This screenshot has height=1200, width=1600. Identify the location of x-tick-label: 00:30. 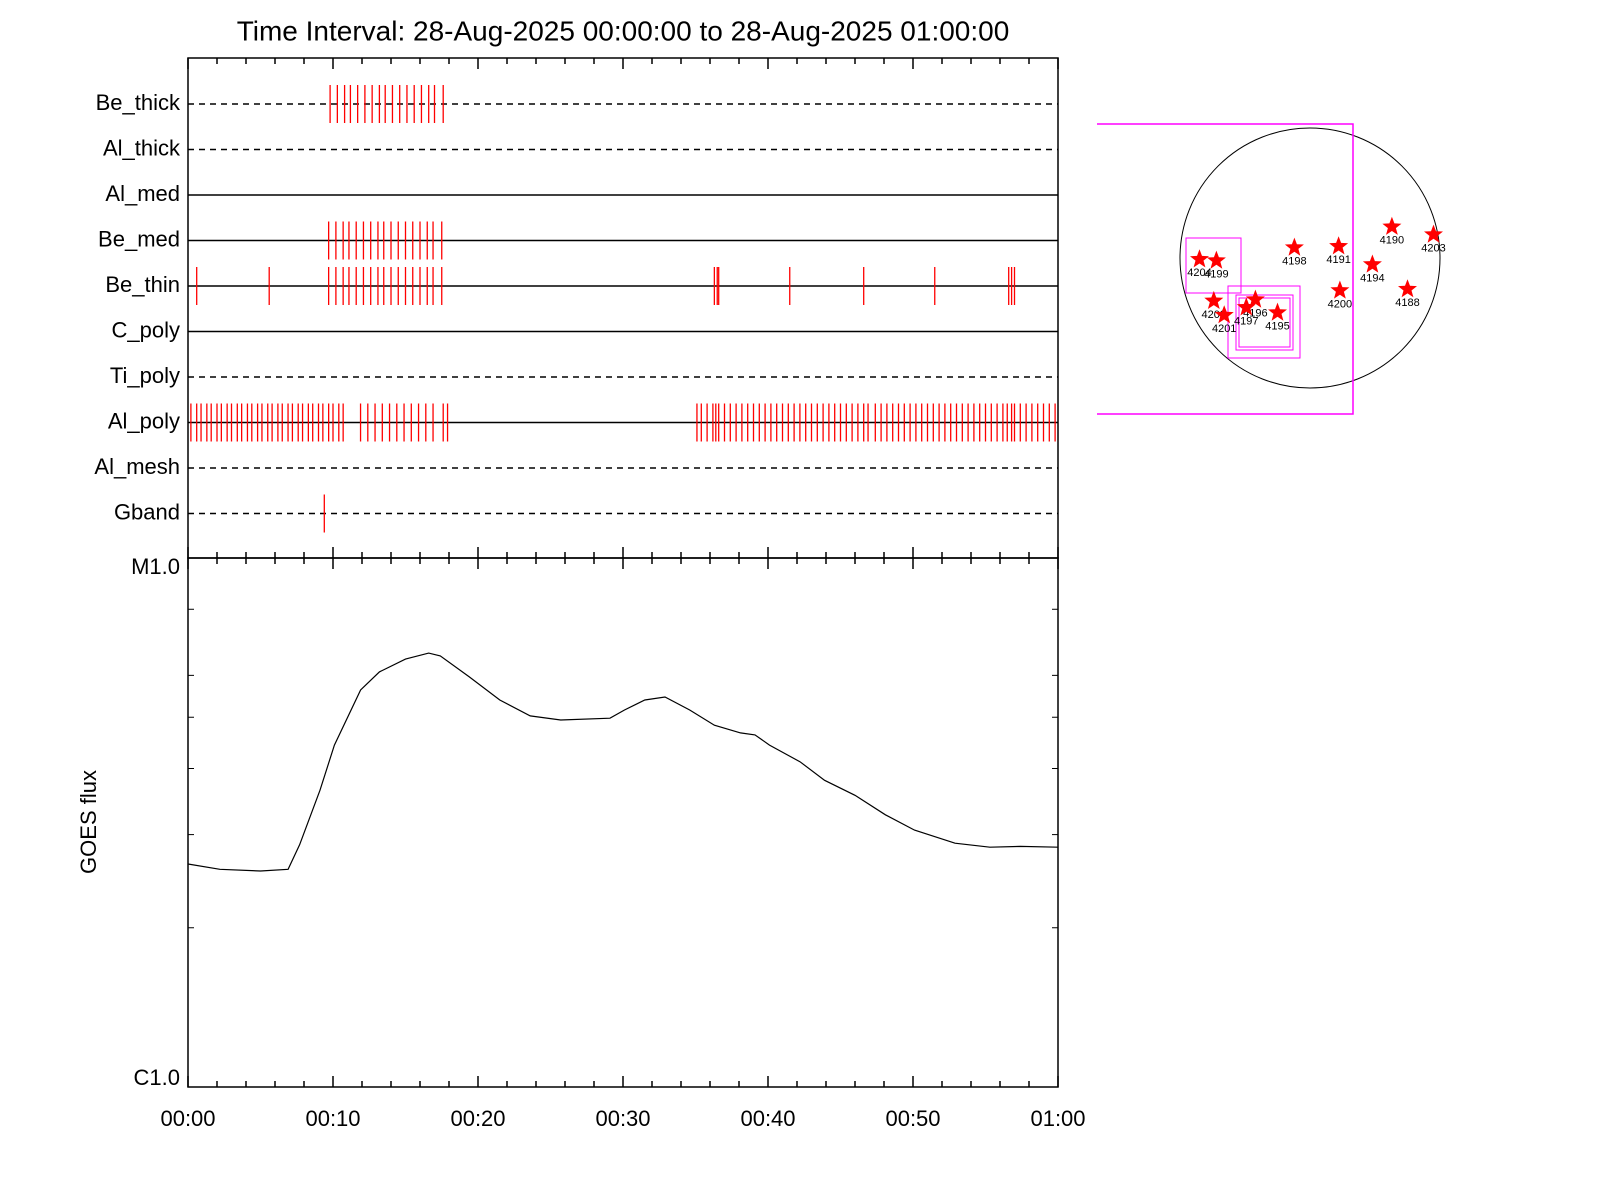
(622, 1118).